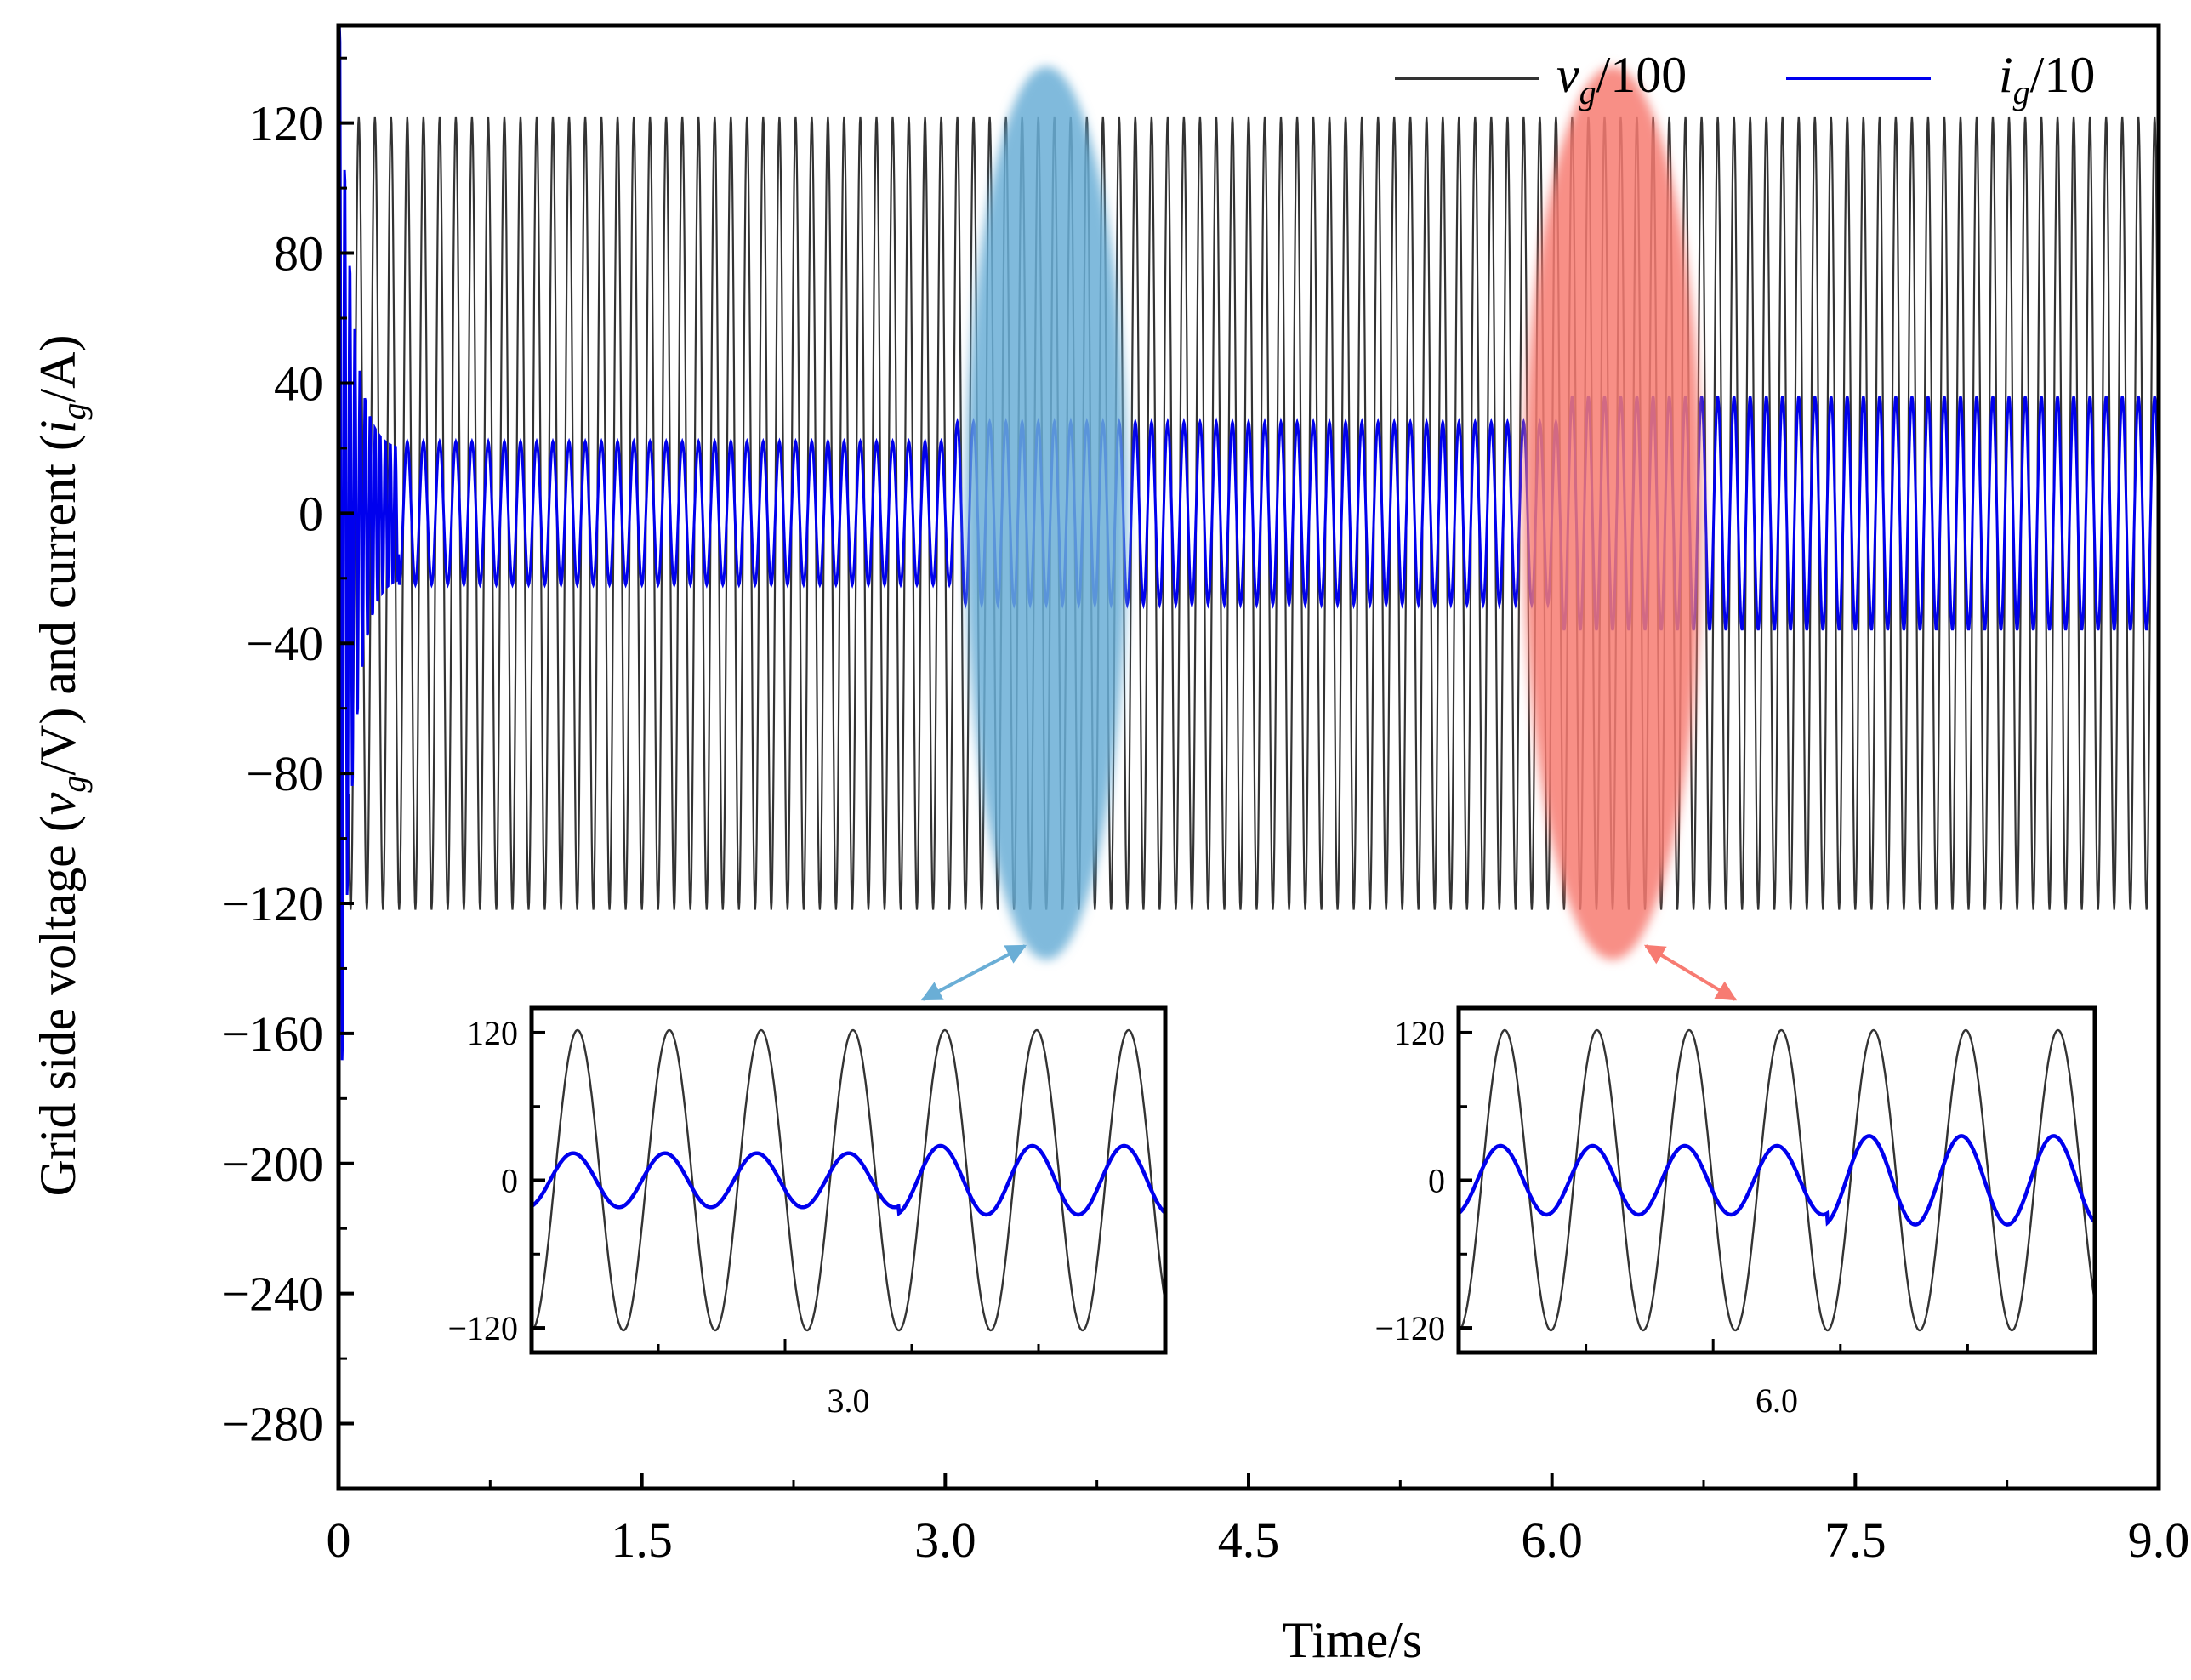 This screenshot has height=1680, width=2191. I want to click on inset-6-0: 120 0 −120 6.0, so click(1735, 1212).